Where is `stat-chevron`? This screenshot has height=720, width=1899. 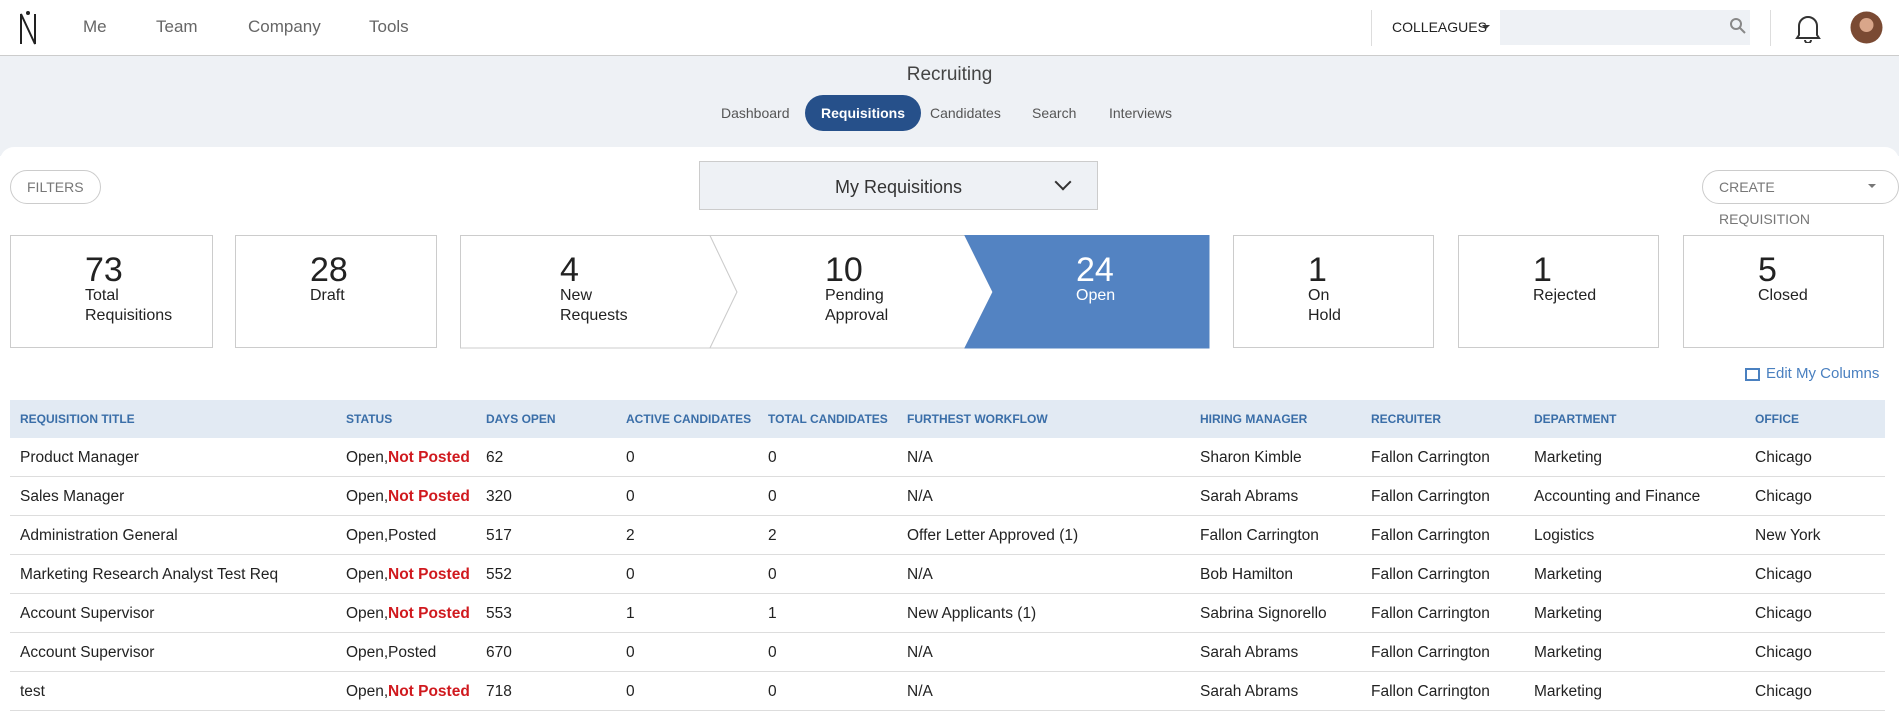
stat-chevron is located at coordinates (1087, 292).